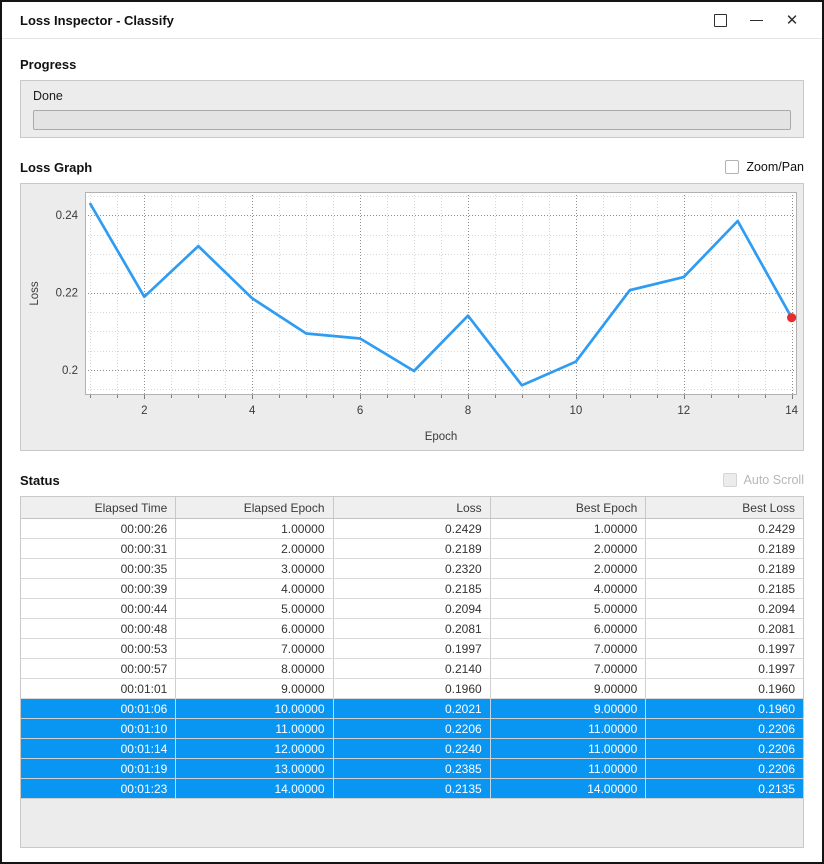  I want to click on close-button: ✕, so click(792, 20).